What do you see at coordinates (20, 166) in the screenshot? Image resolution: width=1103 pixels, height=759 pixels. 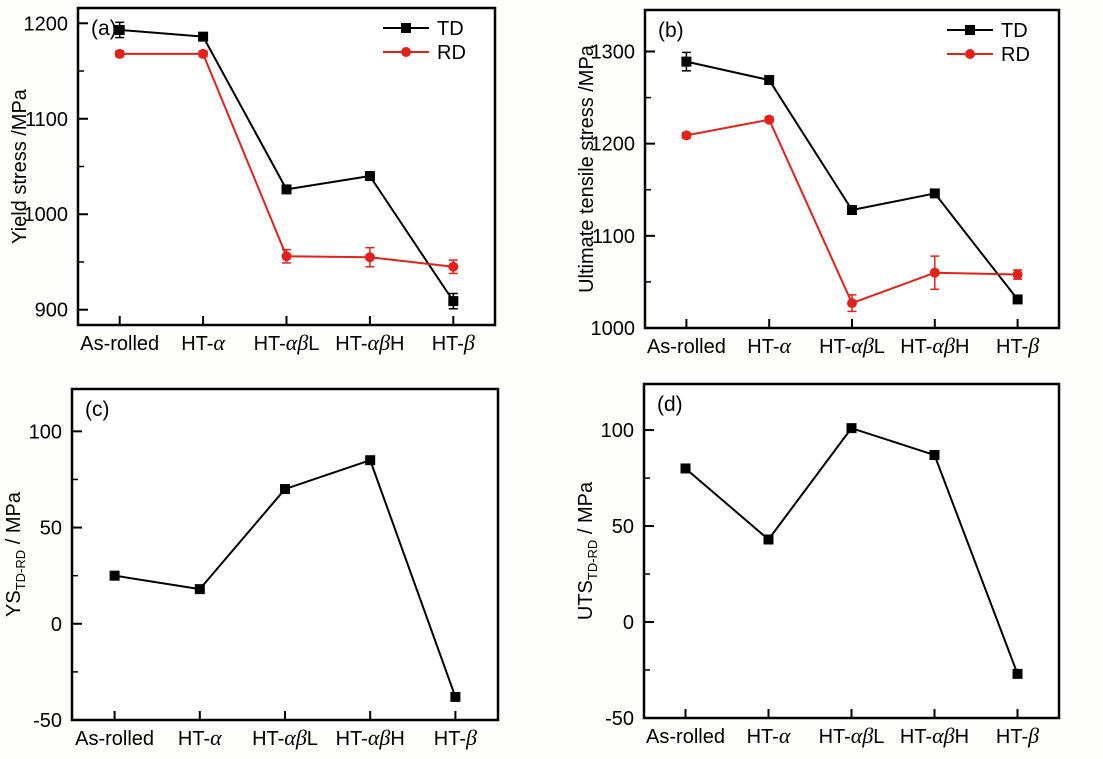 I see `y-axis-title: Yield stress /MPa` at bounding box center [20, 166].